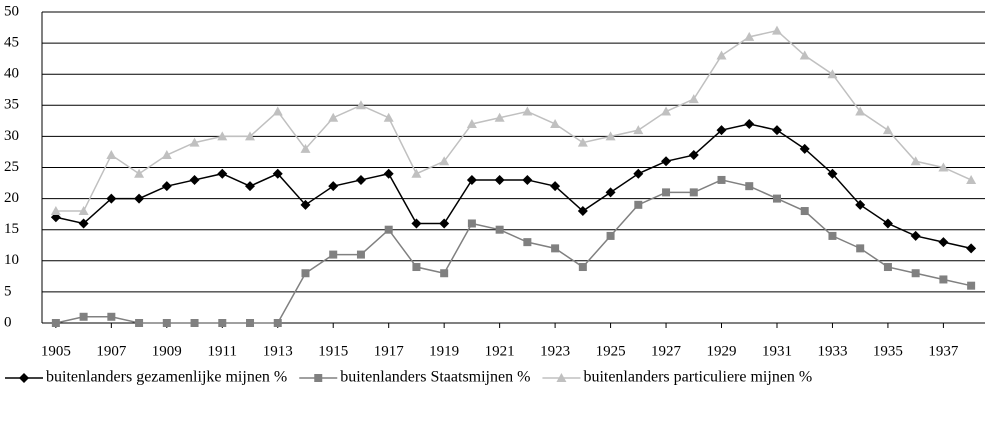 The image size is (986, 421). I want to click on x-tick-label: 1913, so click(278, 351).